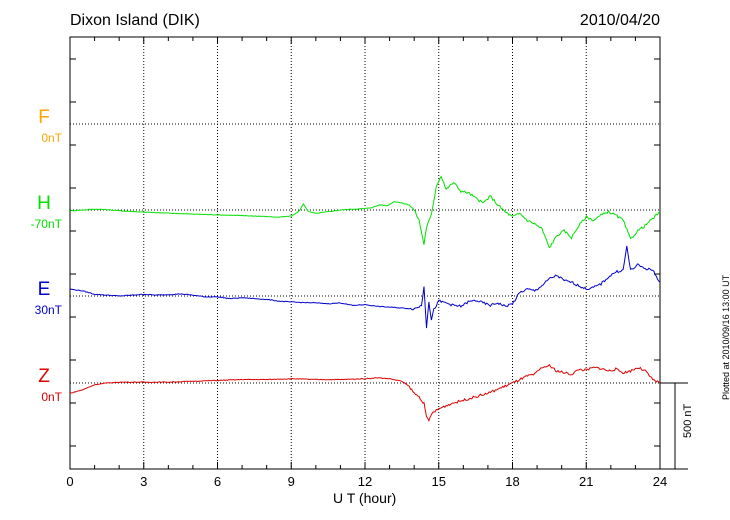 The image size is (730, 520). What do you see at coordinates (365, 287) in the screenshot?
I see `series-line-e` at bounding box center [365, 287].